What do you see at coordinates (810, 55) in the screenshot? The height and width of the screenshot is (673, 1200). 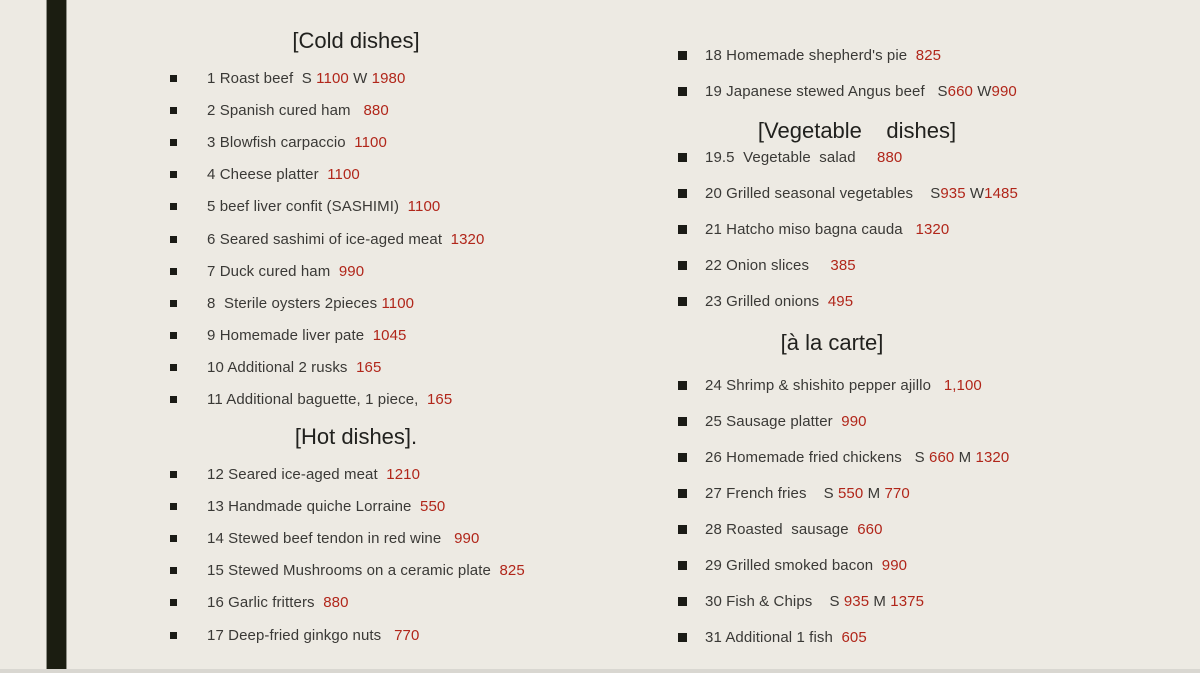 I see `dish-name-text: 18 Homemade shepherd's pie` at bounding box center [810, 55].